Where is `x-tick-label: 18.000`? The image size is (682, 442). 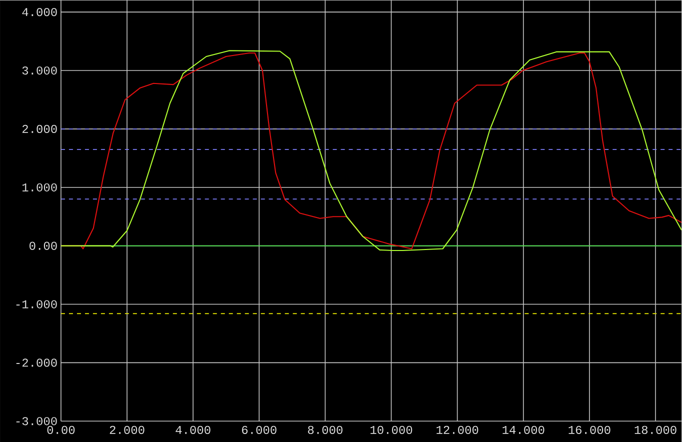
x-tick-label: 18.000 is located at coordinates (655, 430).